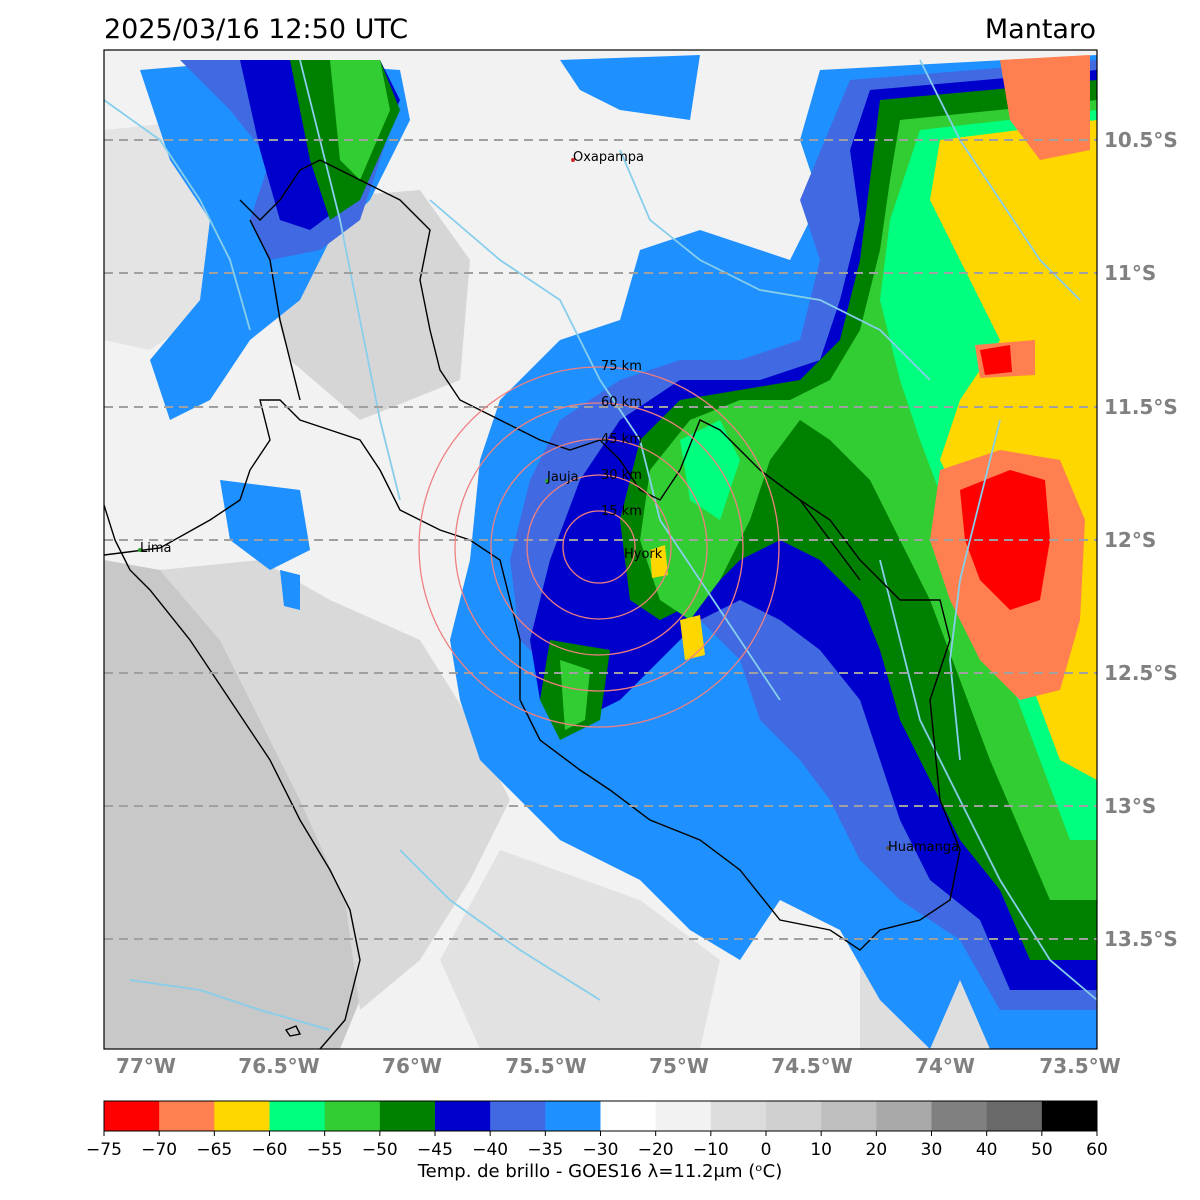 The width and height of the screenshot is (1200, 1200). I want to click on lat-label: 11.5°S, so click(1141, 407).